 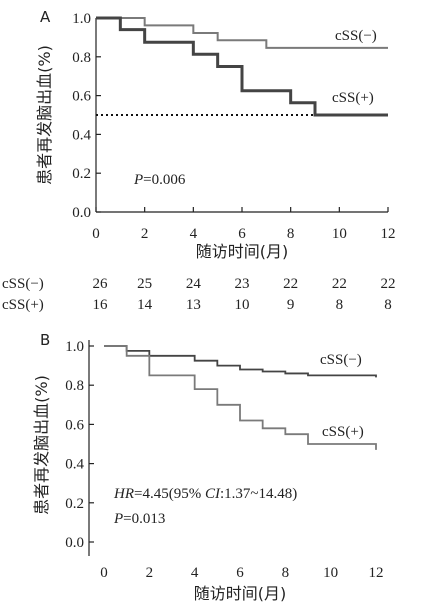 What do you see at coordinates (144, 284) in the screenshot?
I see `risk-count: 25` at bounding box center [144, 284].